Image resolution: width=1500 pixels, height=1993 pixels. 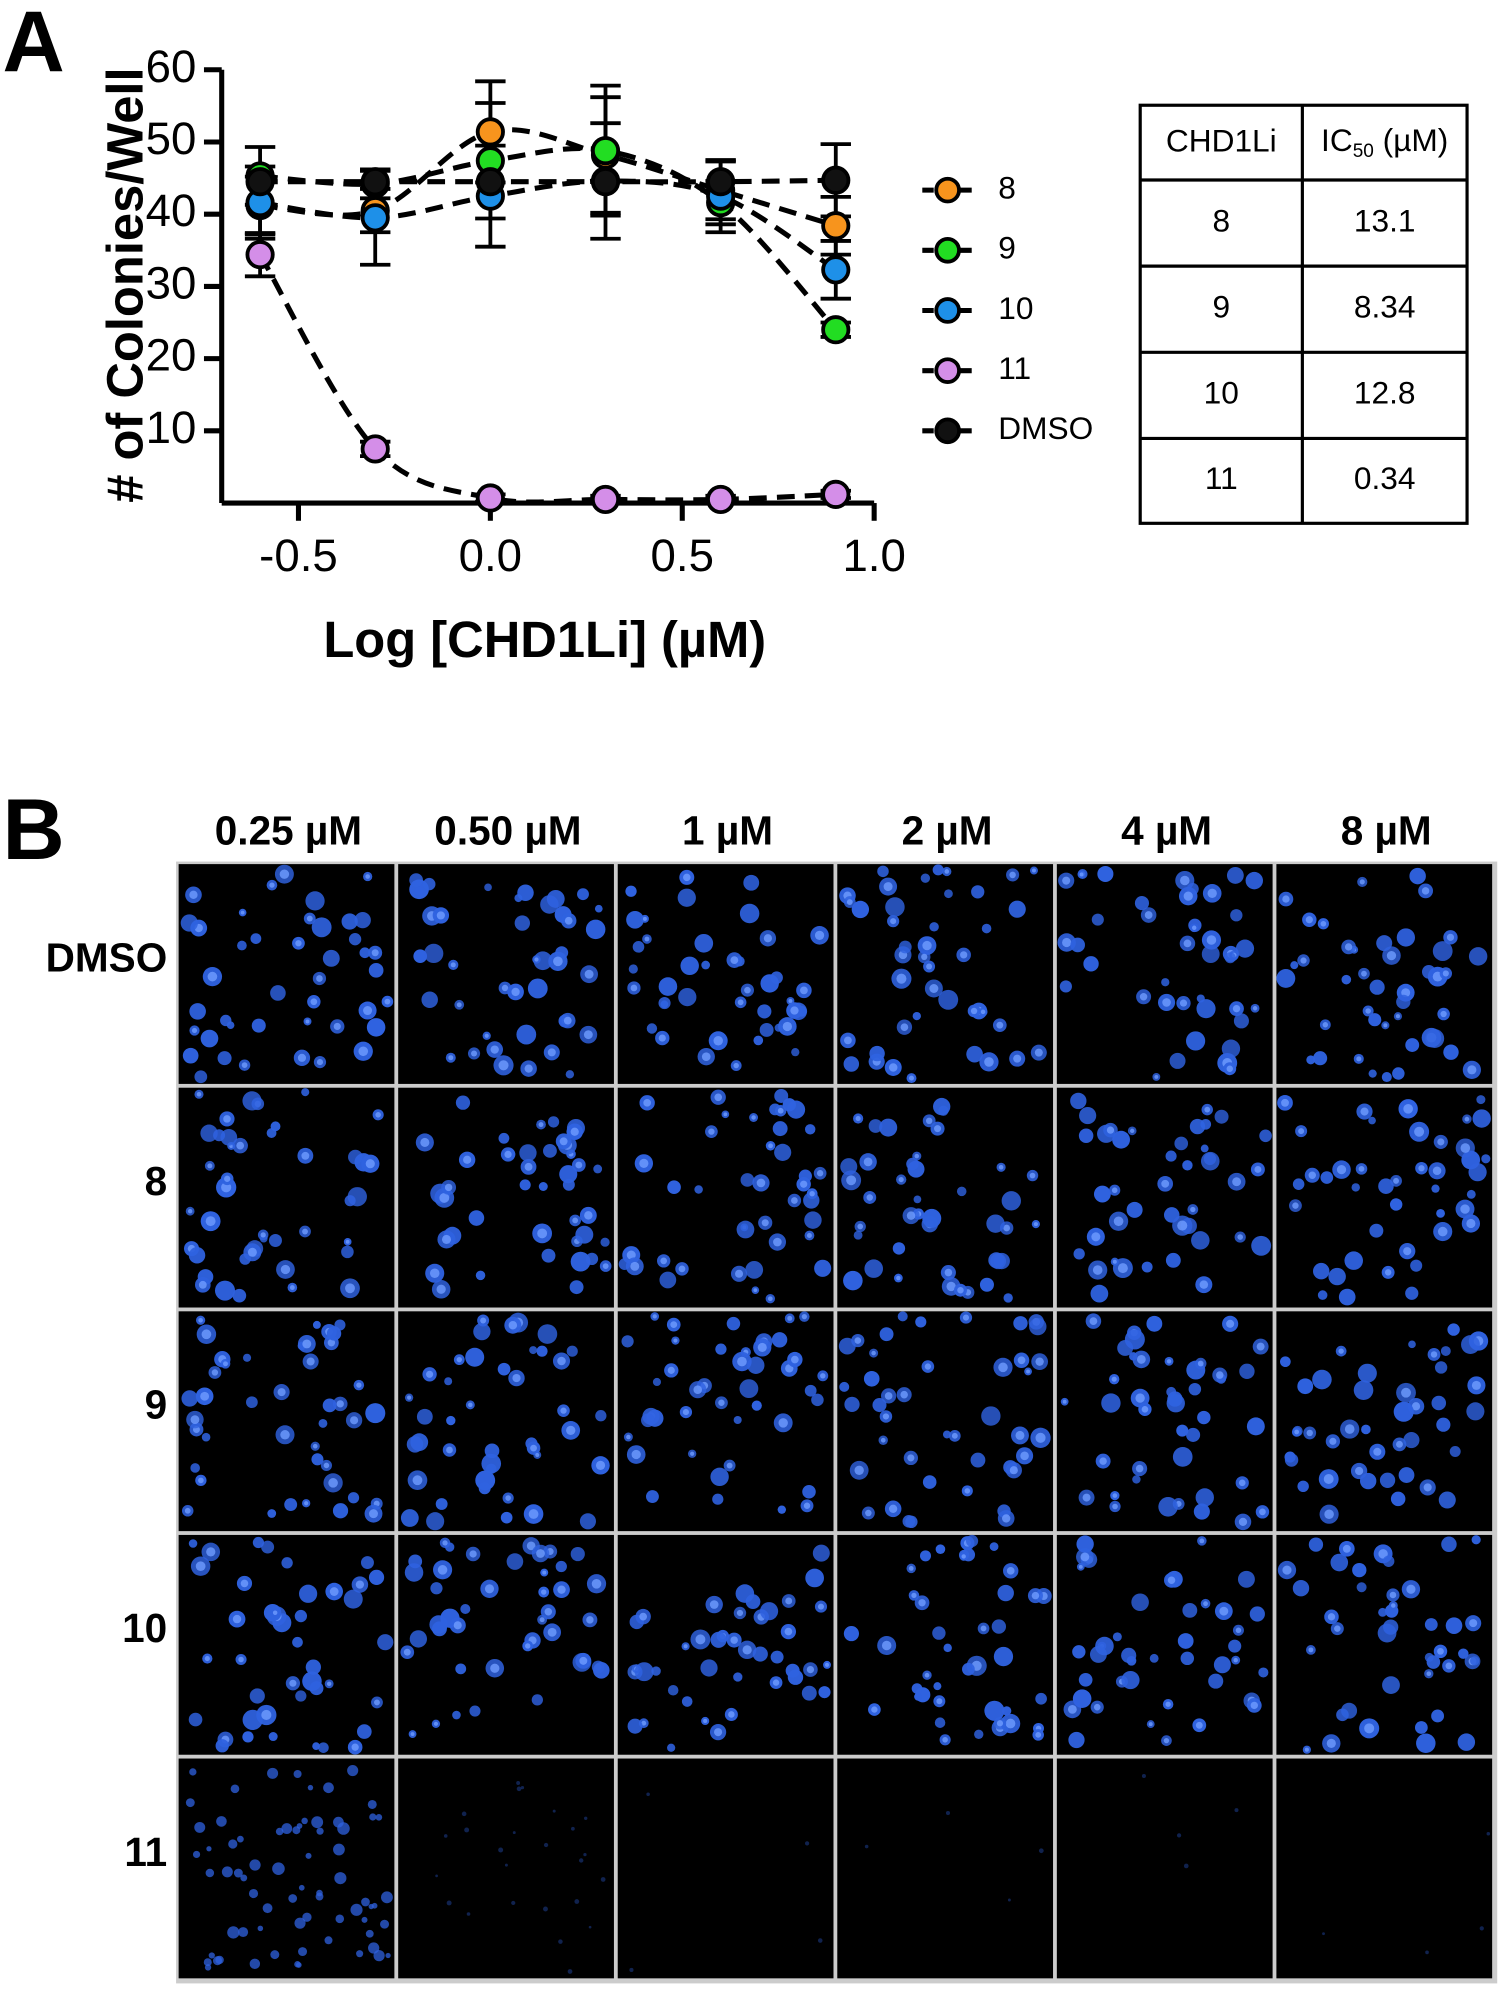 What do you see at coordinates (34, 45) in the screenshot?
I see `panel-label: A` at bounding box center [34, 45].